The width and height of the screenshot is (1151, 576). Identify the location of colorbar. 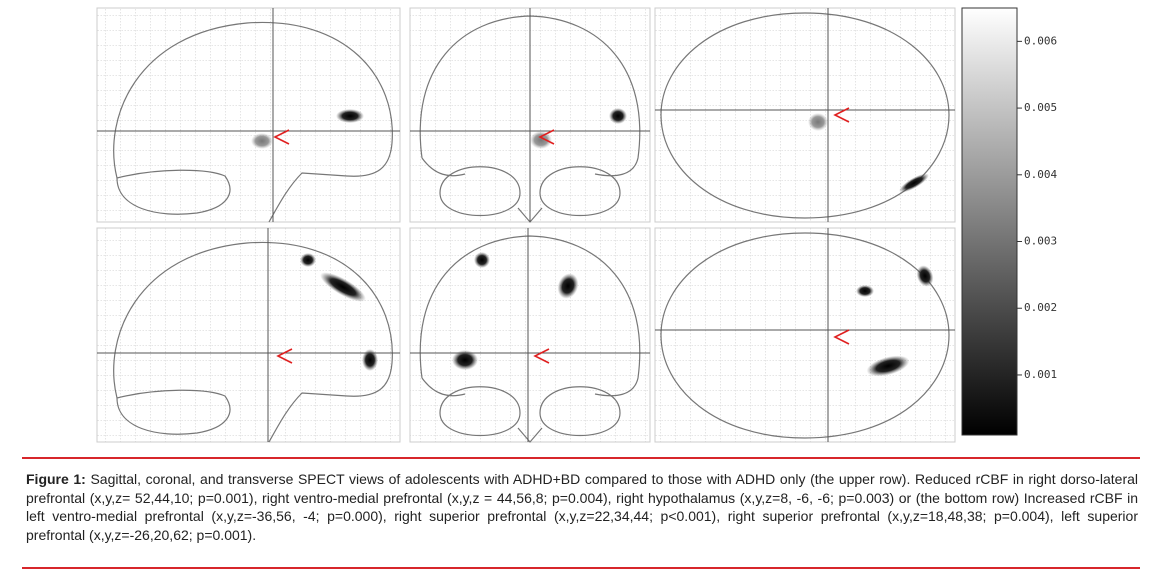
(989, 221).